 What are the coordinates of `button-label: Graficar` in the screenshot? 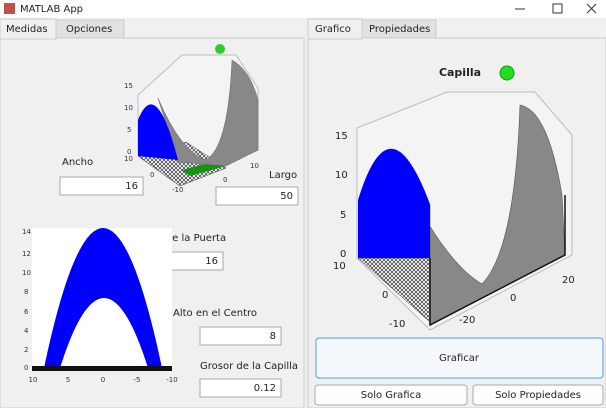 It's located at (459, 358).